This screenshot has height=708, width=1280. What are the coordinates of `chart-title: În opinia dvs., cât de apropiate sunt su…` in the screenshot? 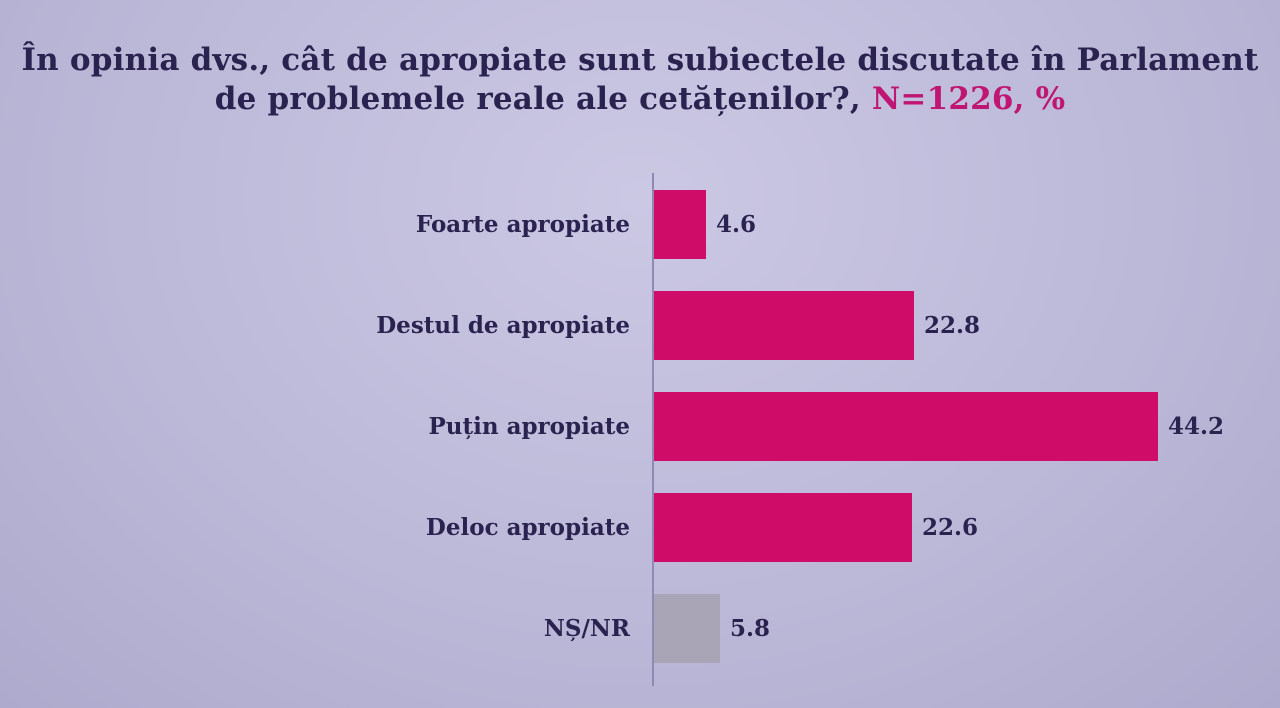 It's located at (640, 80).